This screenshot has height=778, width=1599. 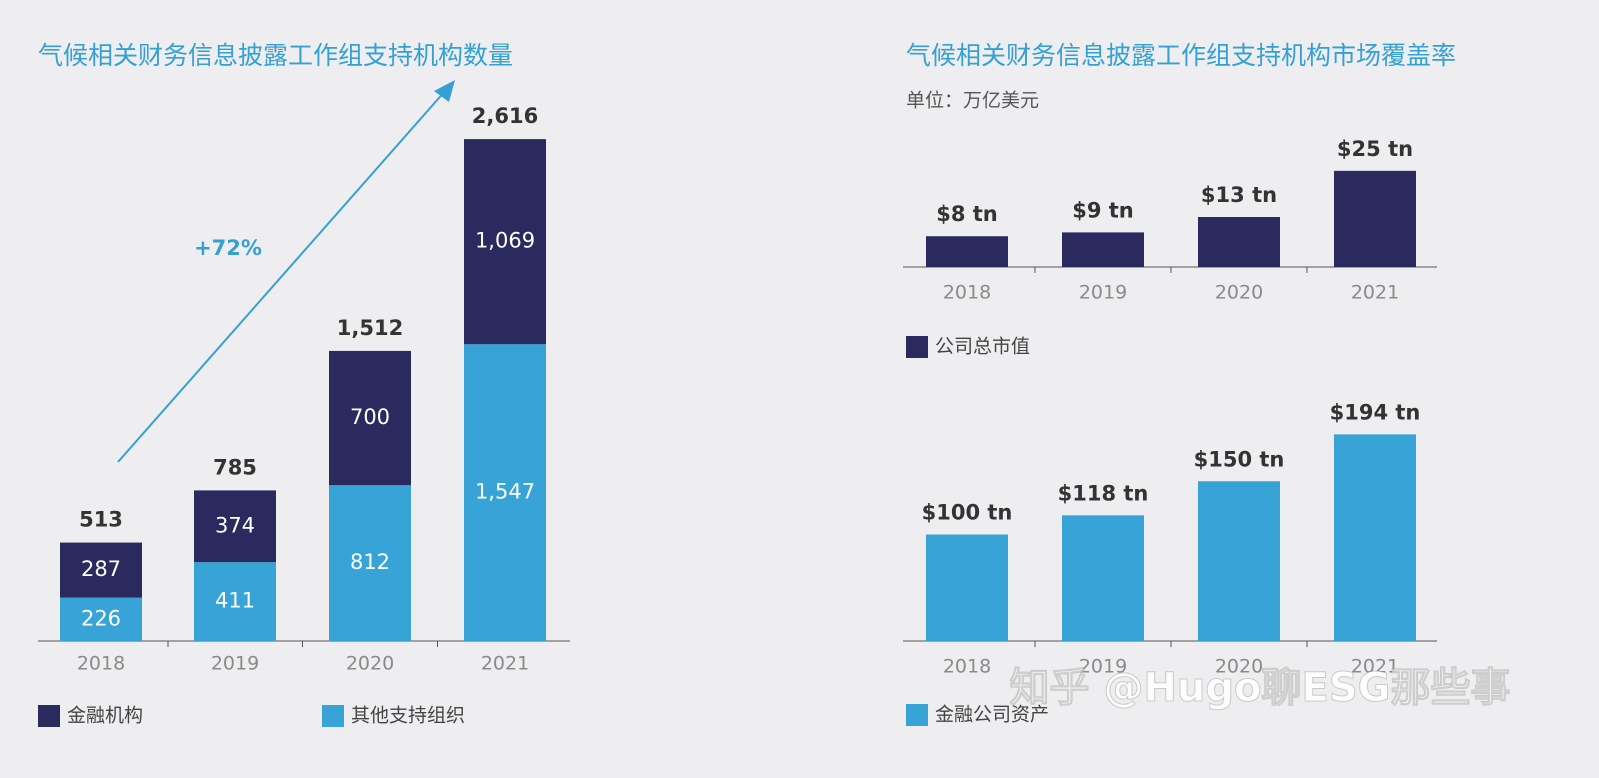 I want to click on value-label: 1,069, so click(x=505, y=241).